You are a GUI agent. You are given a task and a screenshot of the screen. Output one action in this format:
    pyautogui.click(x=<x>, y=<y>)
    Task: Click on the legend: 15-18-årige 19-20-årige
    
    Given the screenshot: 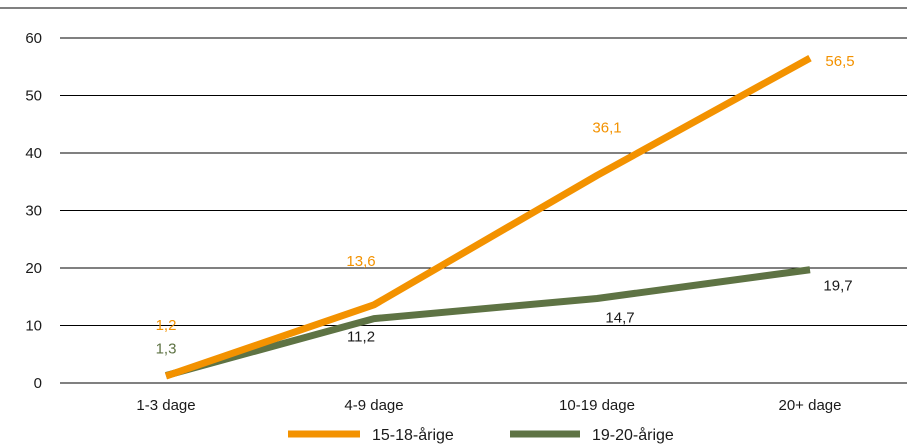 What is the action you would take?
    pyautogui.click(x=481, y=435)
    